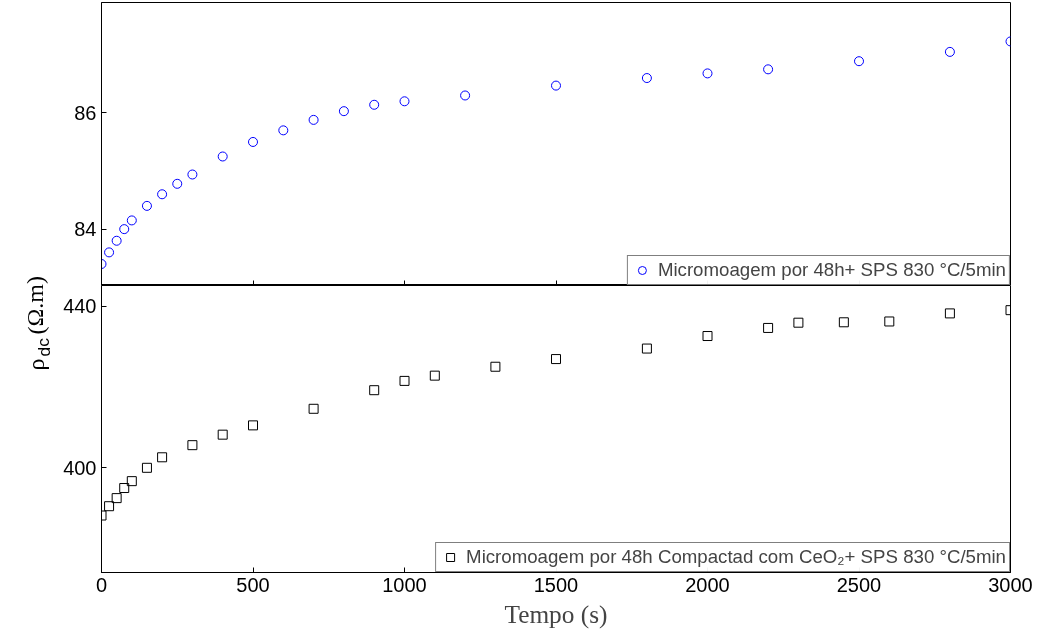 The height and width of the screenshot is (636, 1051). What do you see at coordinates (85, 112) in the screenshot?
I see `y-tick-label: 86` at bounding box center [85, 112].